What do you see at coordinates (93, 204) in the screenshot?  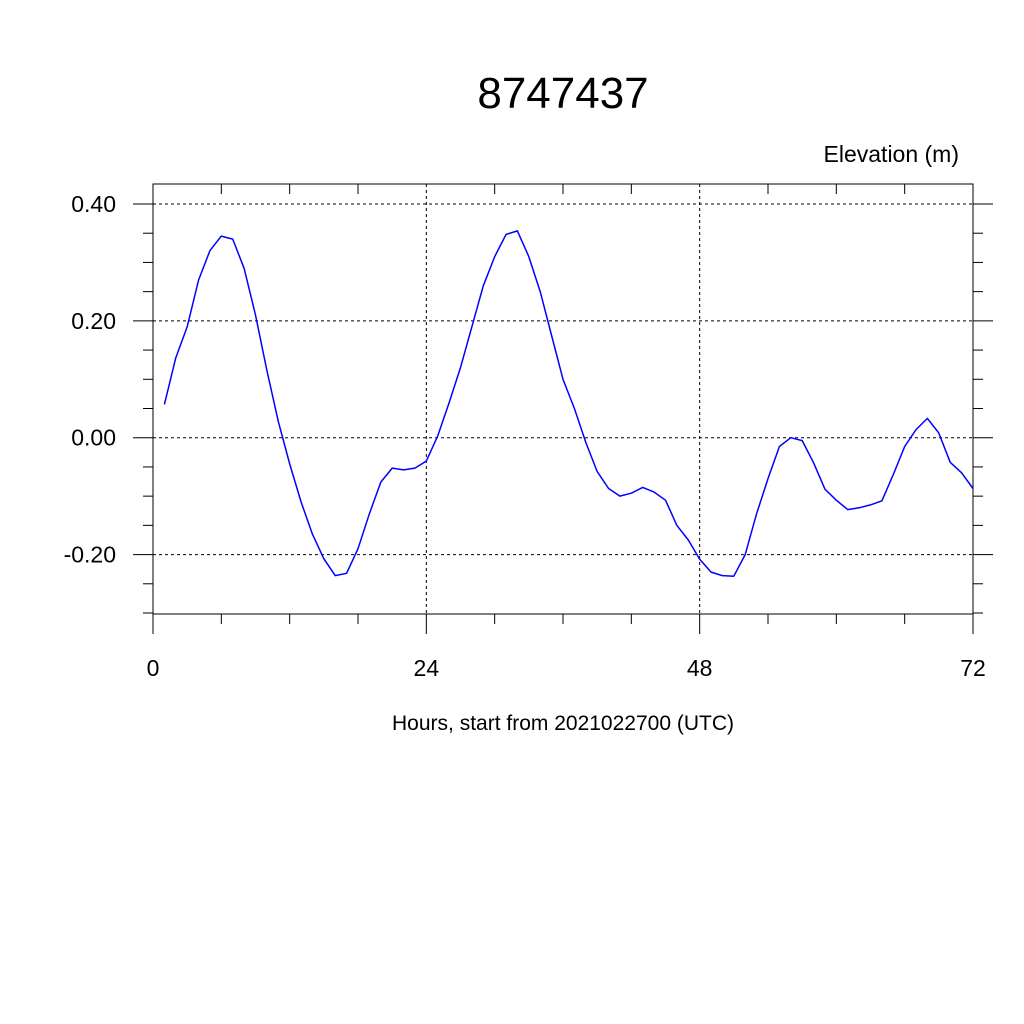 I see `y-tick-label: 0.40` at bounding box center [93, 204].